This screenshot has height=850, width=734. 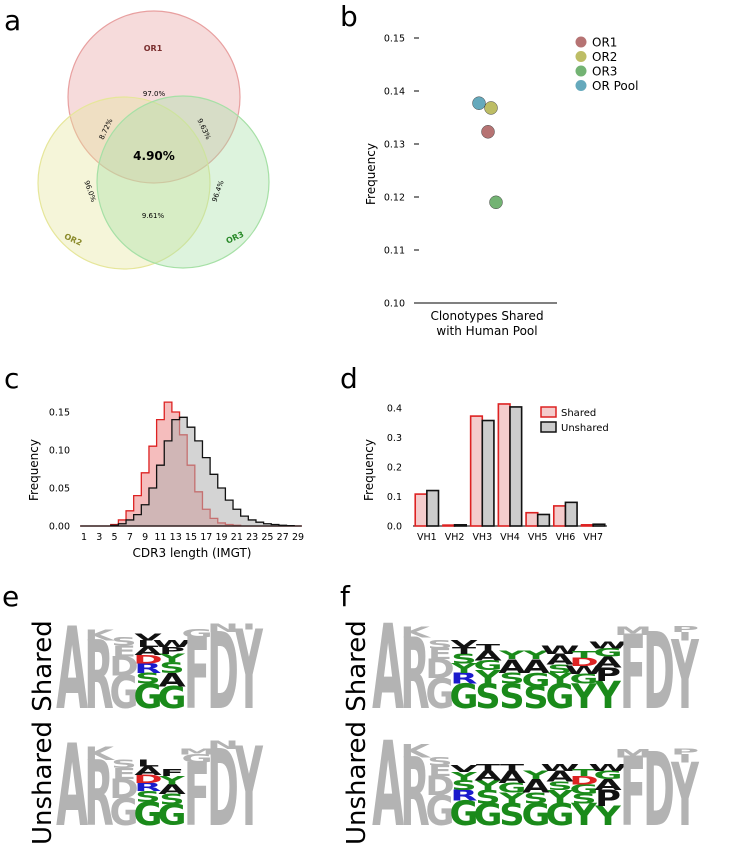 What do you see at coordinates (433, 508) in the screenshot?
I see `bar-unshared-vh1` at bounding box center [433, 508].